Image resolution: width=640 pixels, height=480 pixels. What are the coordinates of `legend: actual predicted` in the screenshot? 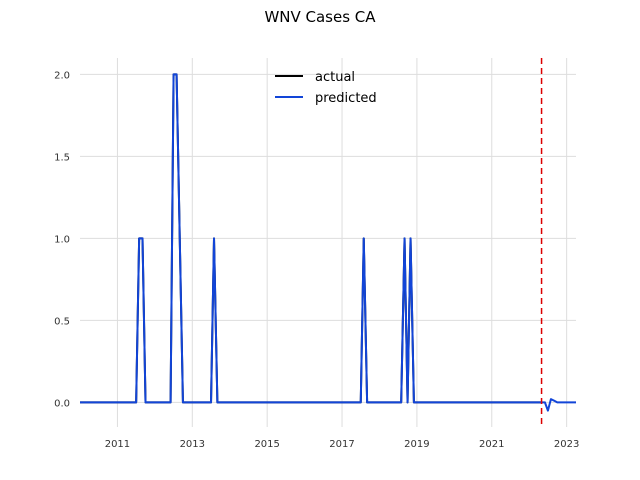 It's located at (326, 88).